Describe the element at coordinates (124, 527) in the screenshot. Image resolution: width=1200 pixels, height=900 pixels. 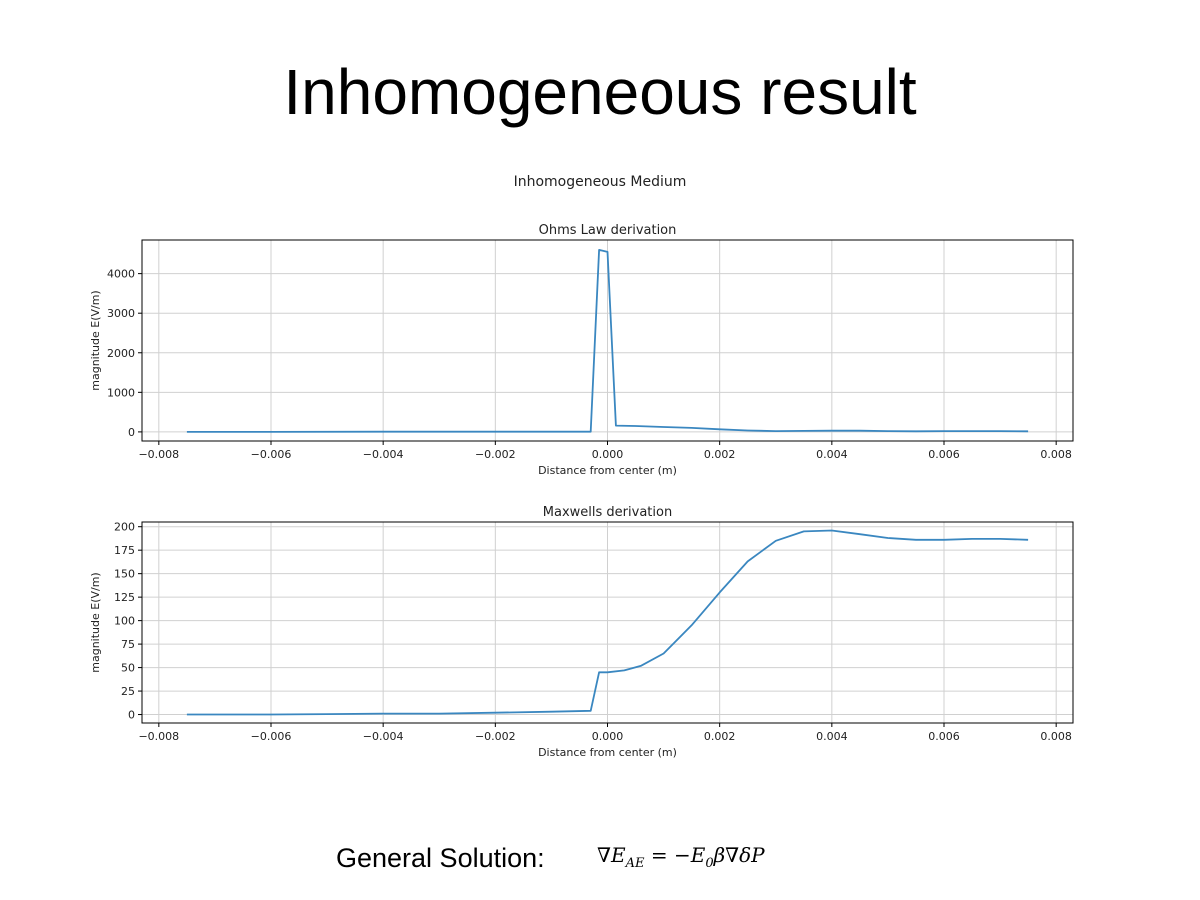
I see `y-tick-label: 200` at that location.